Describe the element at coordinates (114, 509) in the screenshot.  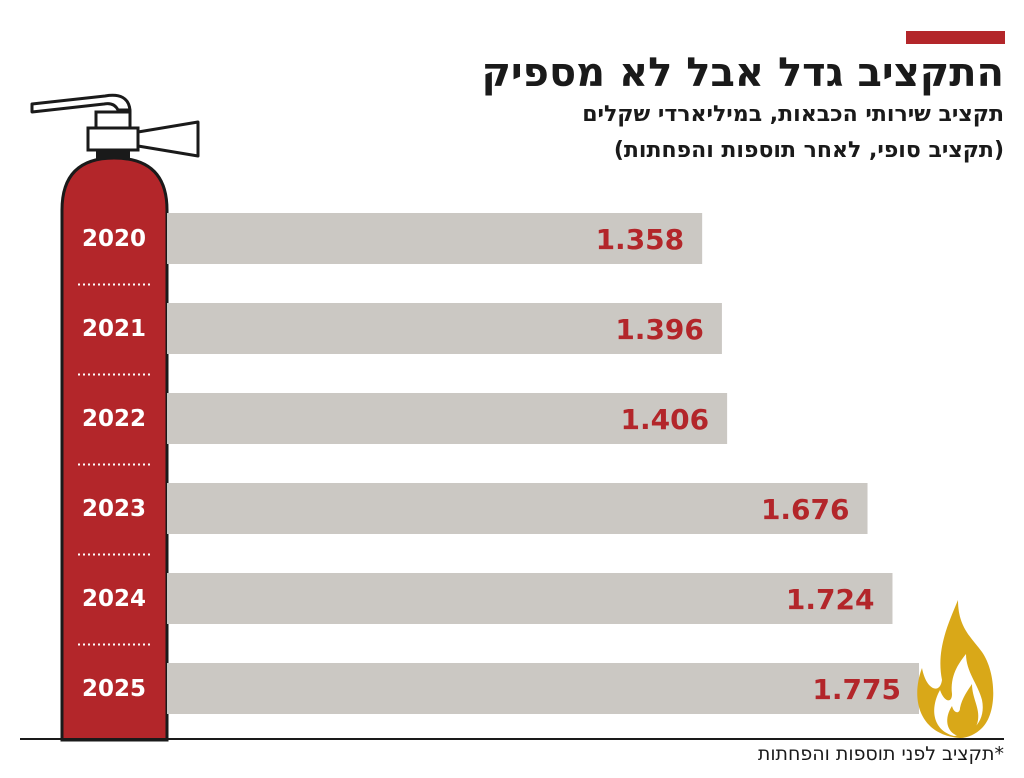
I see `year-label-2023: 2023` at that location.